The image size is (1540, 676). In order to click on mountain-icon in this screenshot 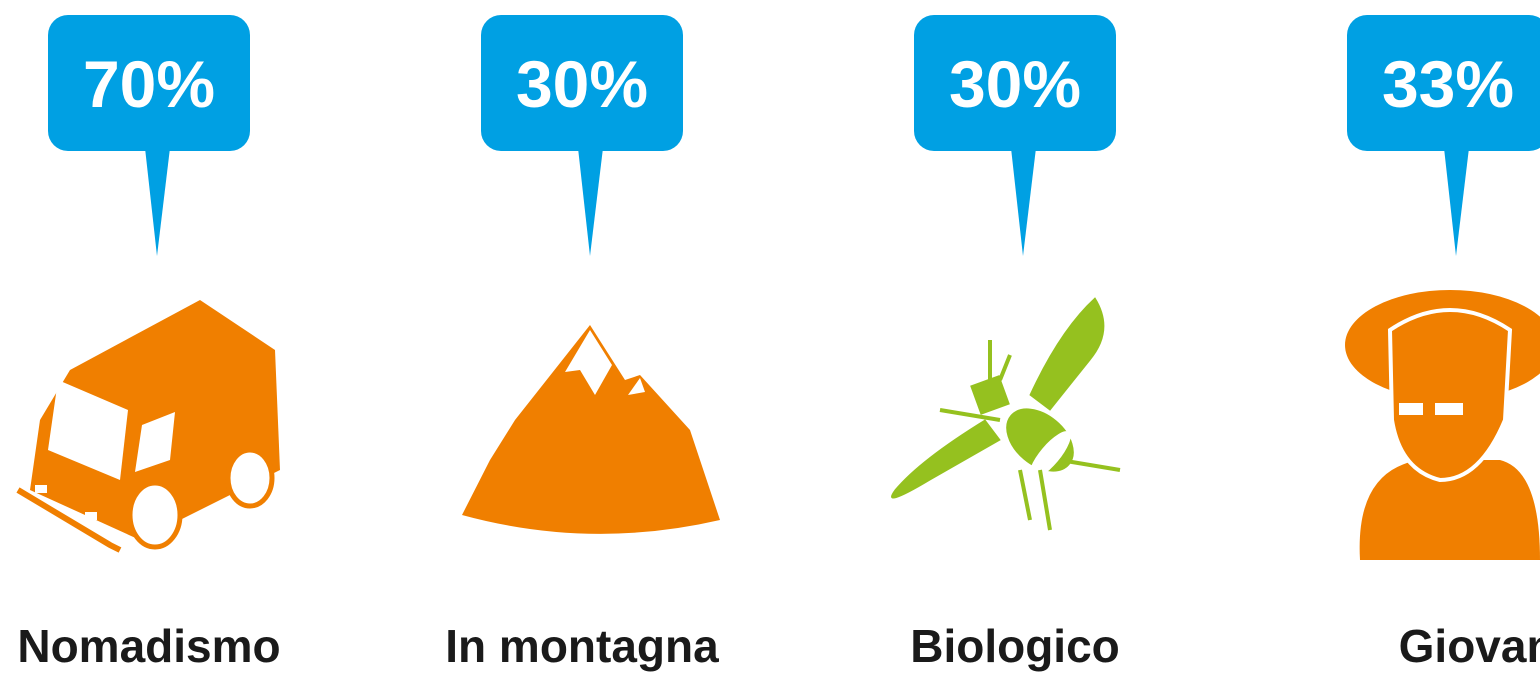, I will do `click(591, 429)`.